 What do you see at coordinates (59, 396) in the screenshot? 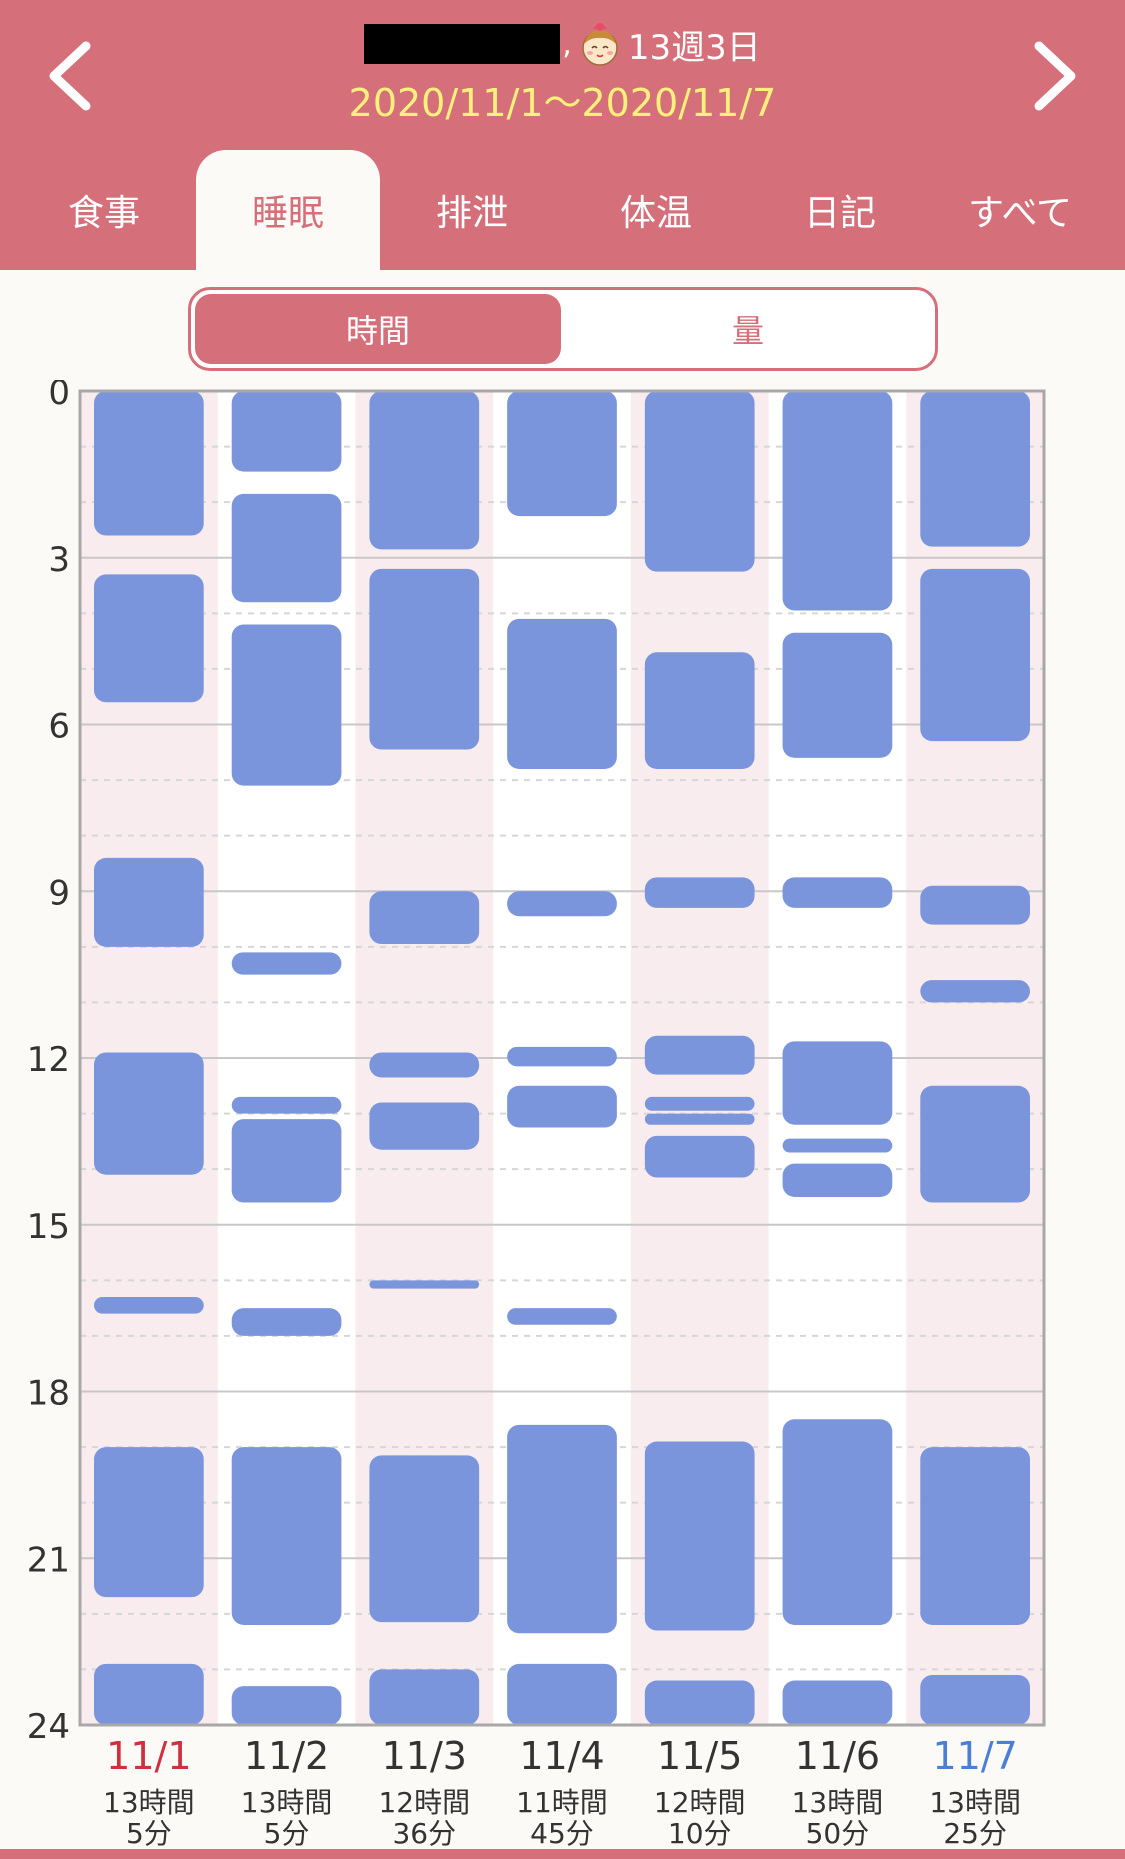
I see `y-tick-label: 0` at bounding box center [59, 396].